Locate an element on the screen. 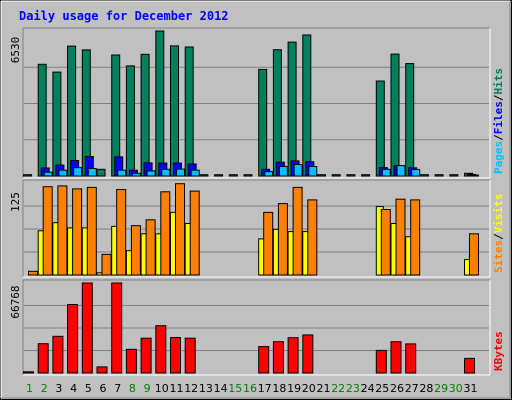 The height and width of the screenshot is (400, 512). right-label-part: Visits is located at coordinates (498, 214).